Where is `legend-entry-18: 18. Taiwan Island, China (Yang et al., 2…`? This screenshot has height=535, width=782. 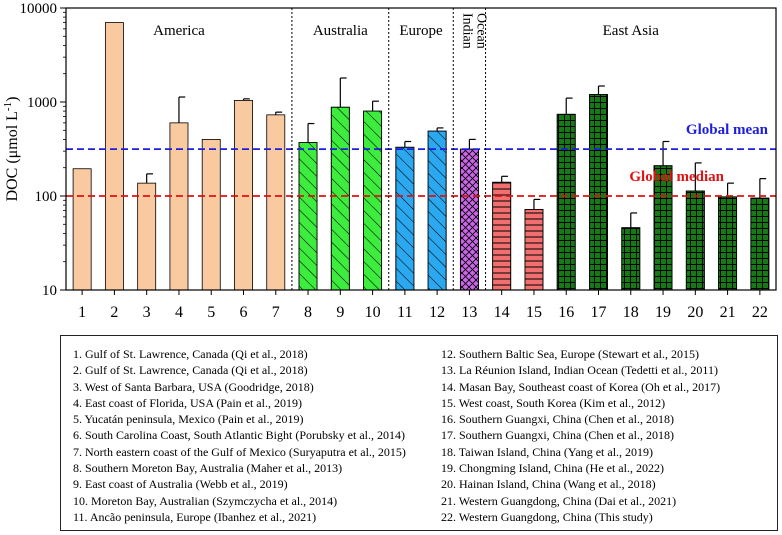 legend-entry-18: 18. Taiwan Island, China (Yang et al., 2… is located at coordinates (547, 451).